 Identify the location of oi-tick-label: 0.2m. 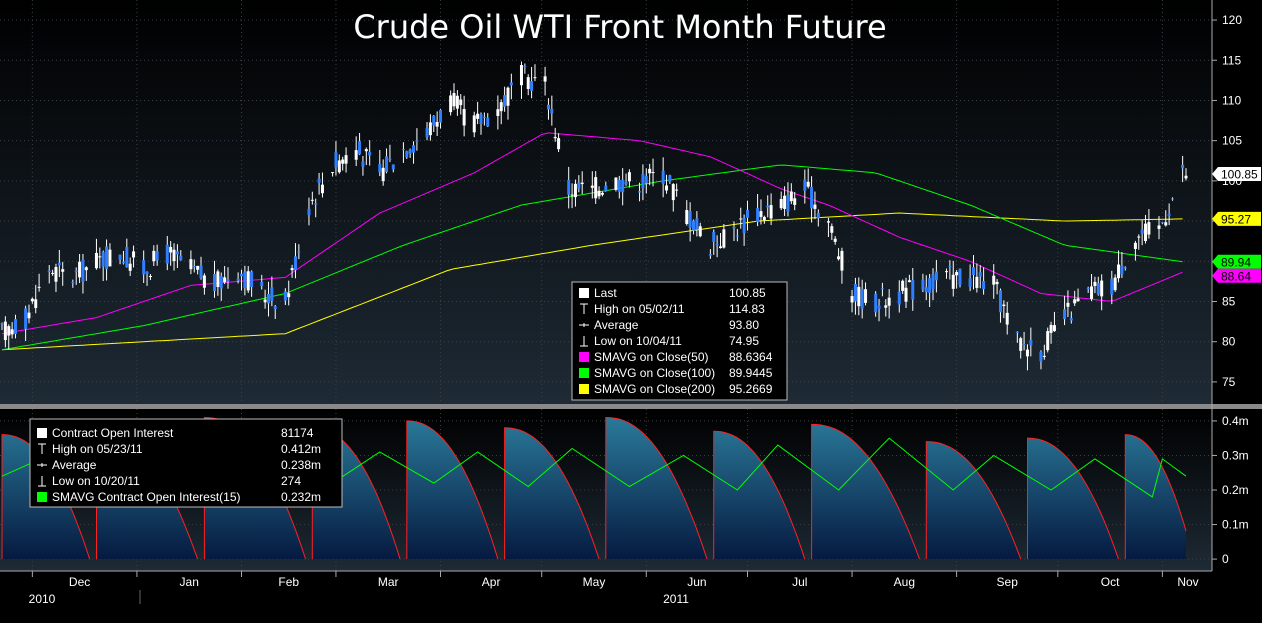
(1235, 490).